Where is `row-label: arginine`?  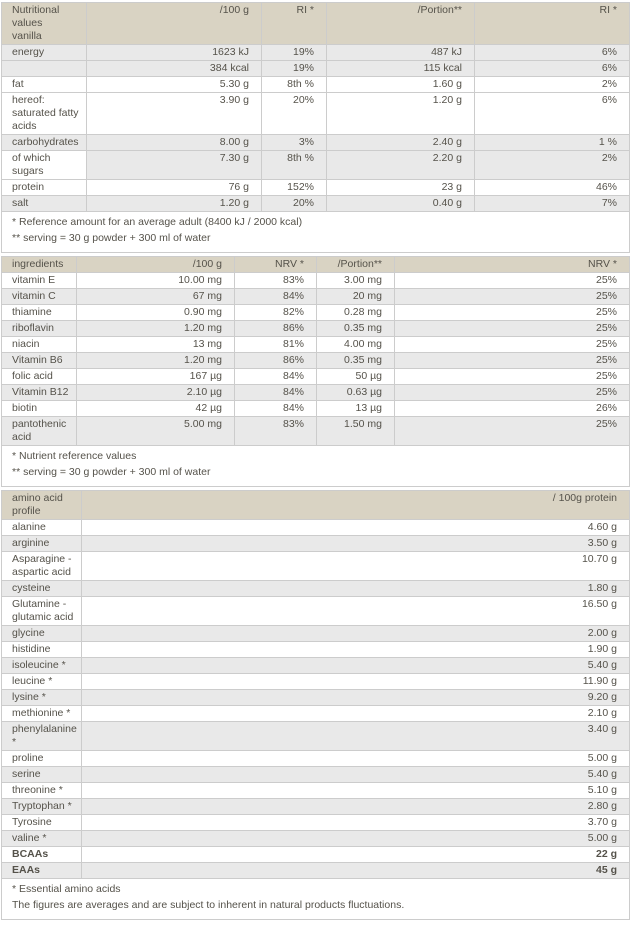
row-label: arginine is located at coordinates (41, 543).